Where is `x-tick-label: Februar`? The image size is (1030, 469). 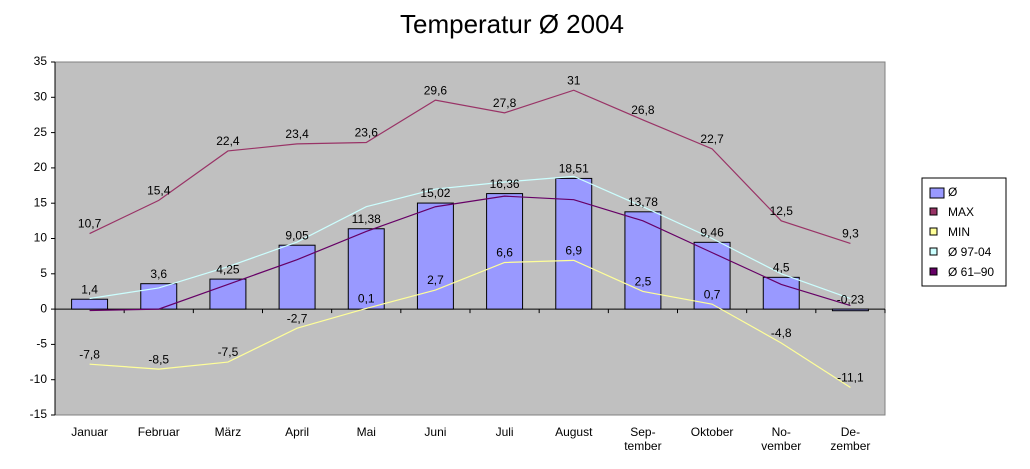
x-tick-label: Februar is located at coordinates (158, 432).